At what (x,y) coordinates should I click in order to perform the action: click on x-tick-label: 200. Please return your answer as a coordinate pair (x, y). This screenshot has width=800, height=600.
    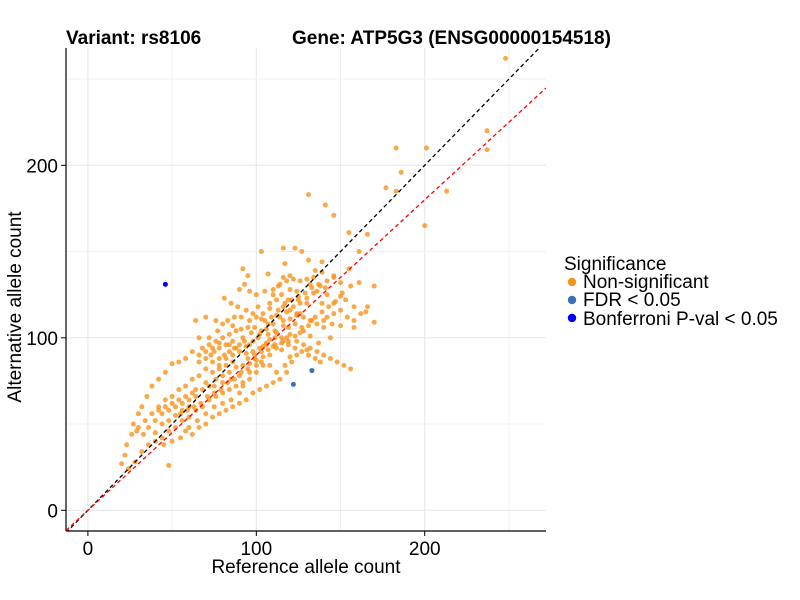
    Looking at the image, I should click on (425, 549).